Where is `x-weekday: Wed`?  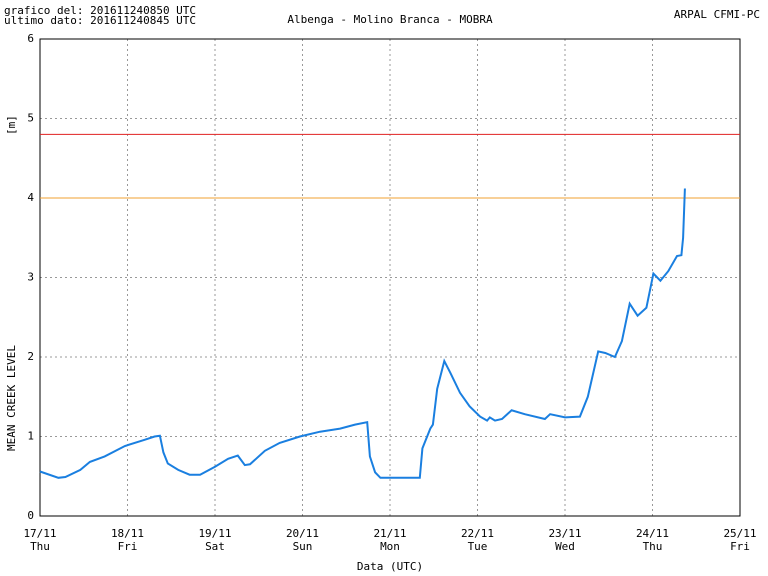
x-weekday: Wed is located at coordinates (565, 546).